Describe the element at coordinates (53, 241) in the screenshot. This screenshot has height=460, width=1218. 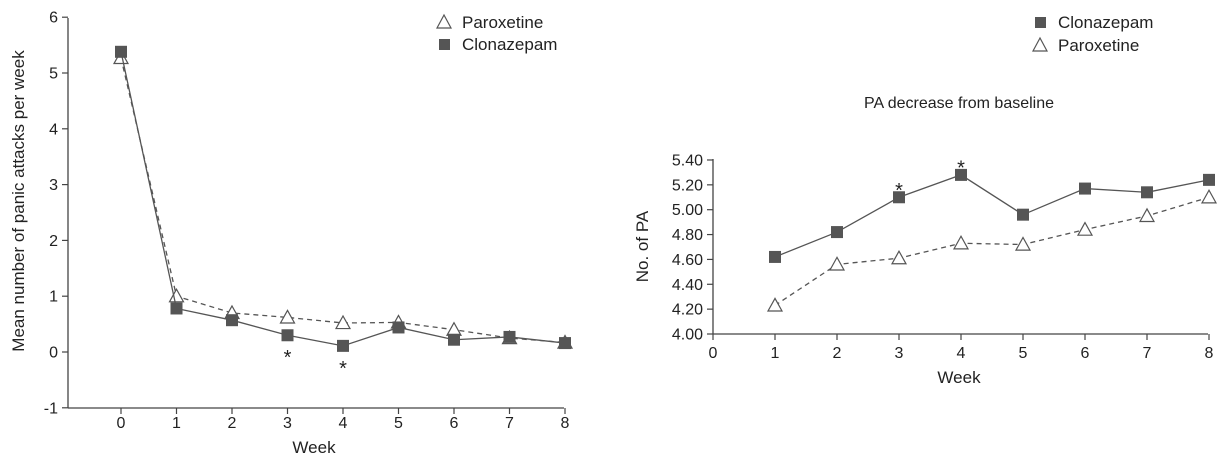
I see `y-tick-label: 2` at that location.